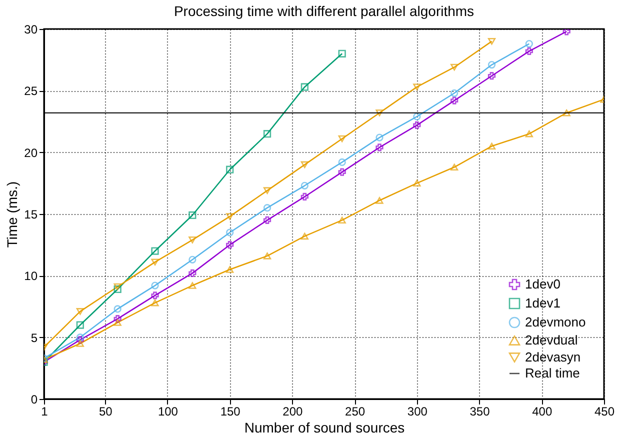 Image resolution: width=638 pixels, height=445 pixels. Describe the element at coordinates (31, 276) in the screenshot. I see `y-tick-label: 10` at that location.